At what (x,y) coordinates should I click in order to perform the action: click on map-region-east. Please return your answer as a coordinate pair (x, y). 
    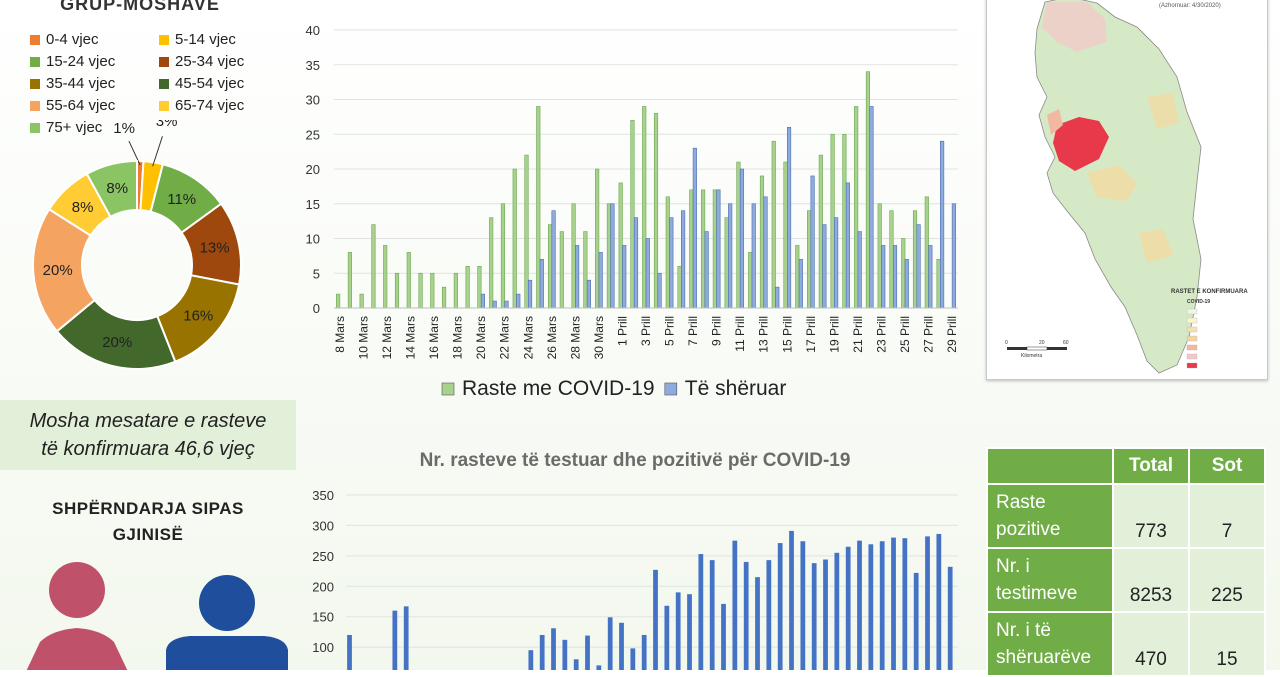
    Looking at the image, I should click on (1163, 111).